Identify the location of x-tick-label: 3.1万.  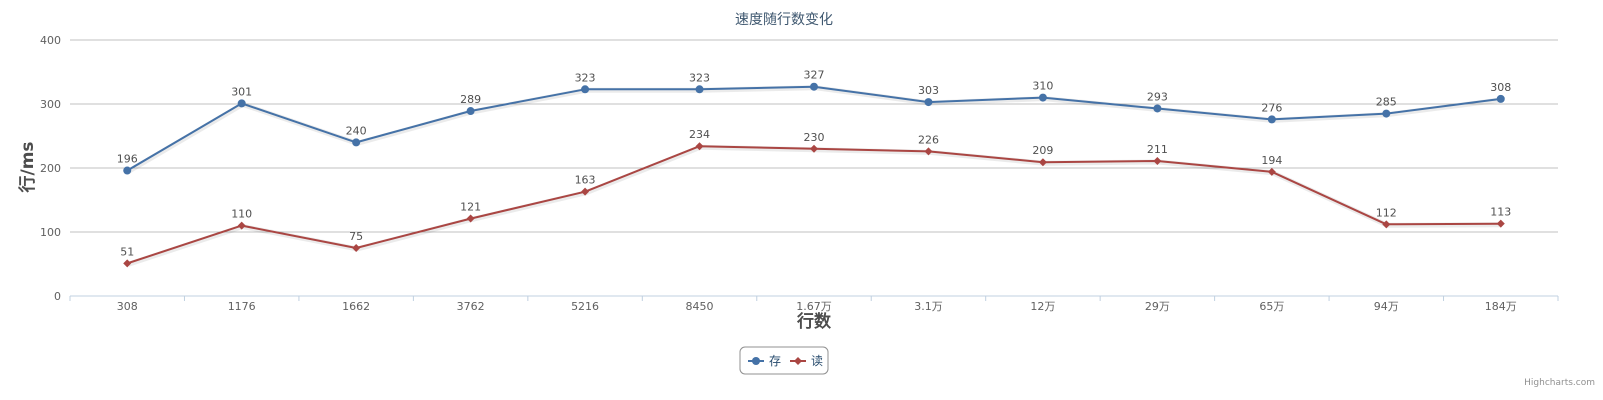
(928, 306).